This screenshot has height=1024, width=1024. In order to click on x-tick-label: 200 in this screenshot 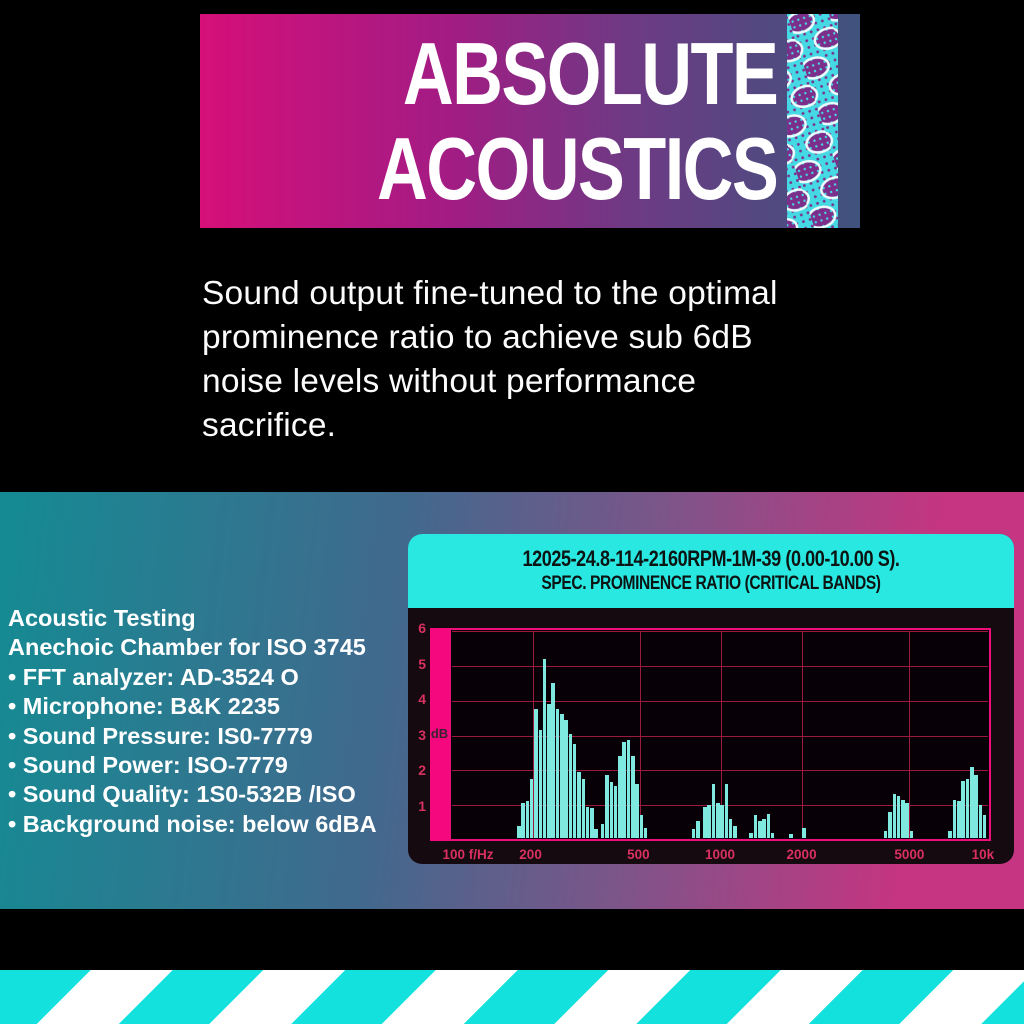, I will do `click(530, 854)`.